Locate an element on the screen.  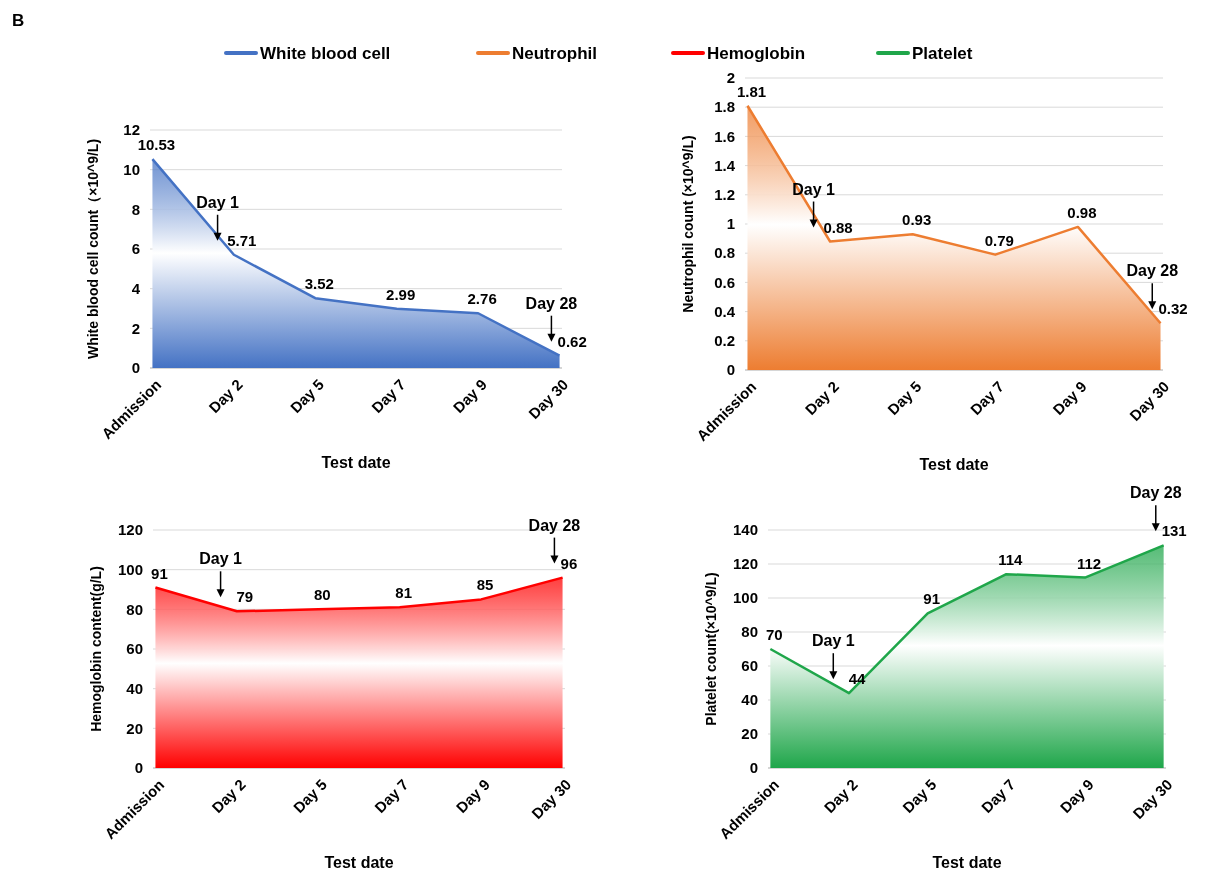
y-tick-label: 0.6 is located at coordinates (724, 282).